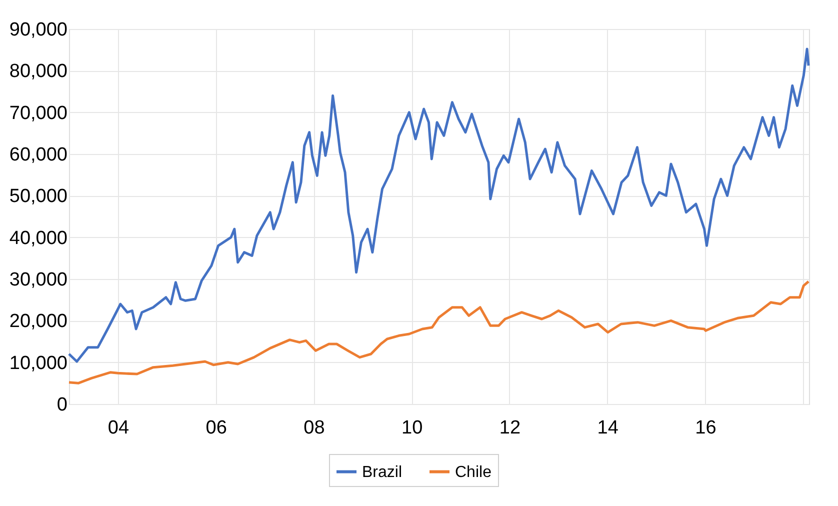 The width and height of the screenshot is (838, 506). Describe the element at coordinates (38, 321) in the screenshot. I see `y-tick-label: 20,000` at that location.